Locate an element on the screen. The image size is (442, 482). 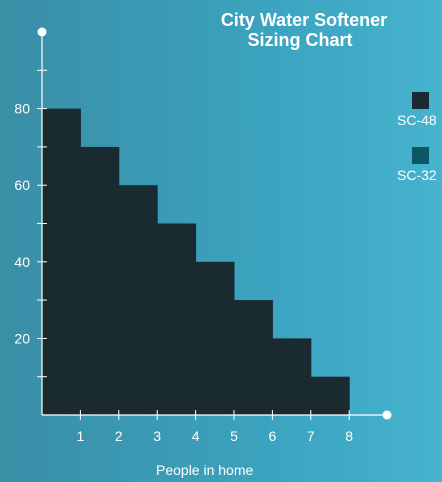
x-tick-label: 3 is located at coordinates (157, 436).